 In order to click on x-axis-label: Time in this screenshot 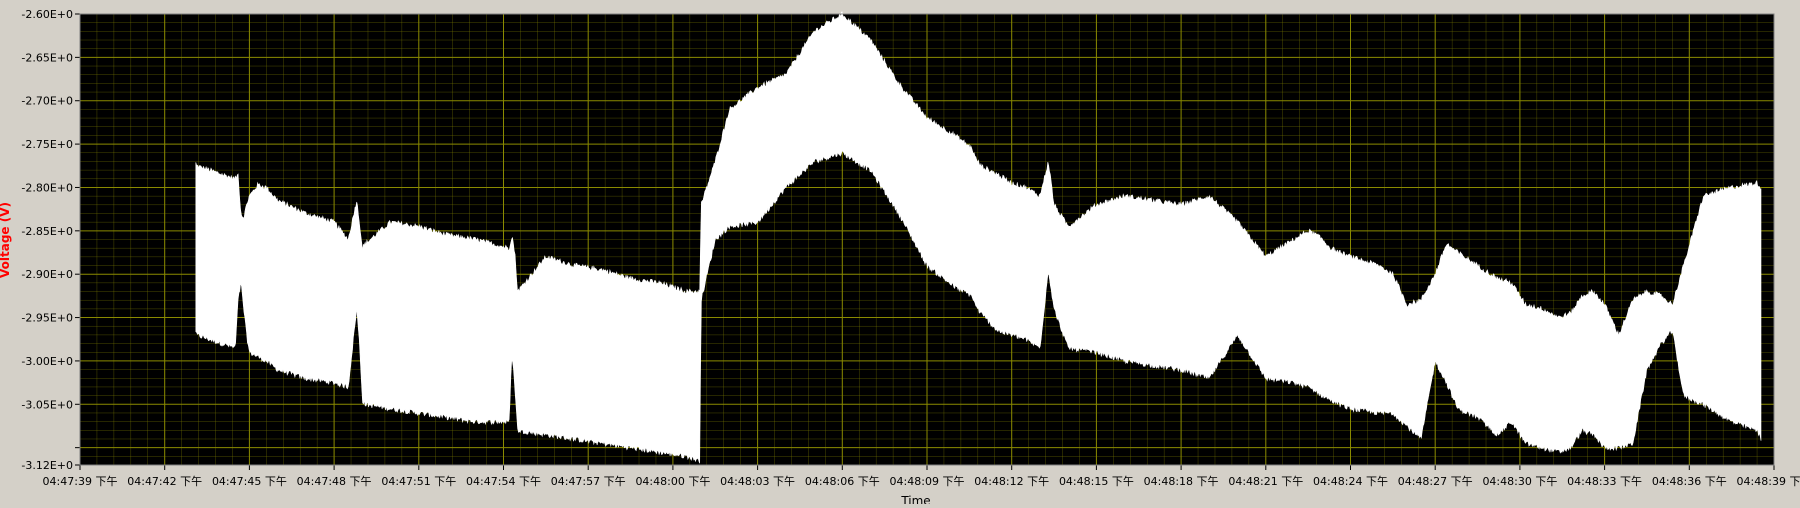, I will do `click(915, 499)`.